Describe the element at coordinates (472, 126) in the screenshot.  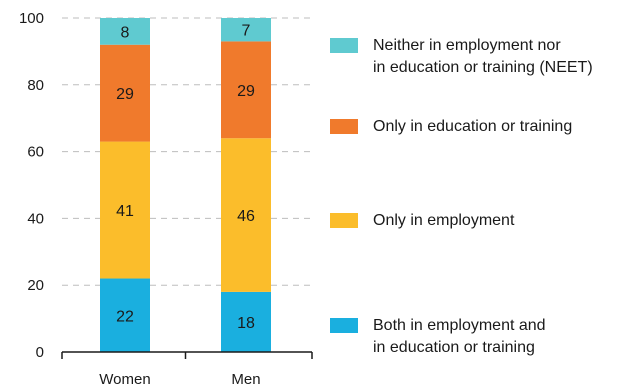
I see `legend-label: Only in education or training` at that location.